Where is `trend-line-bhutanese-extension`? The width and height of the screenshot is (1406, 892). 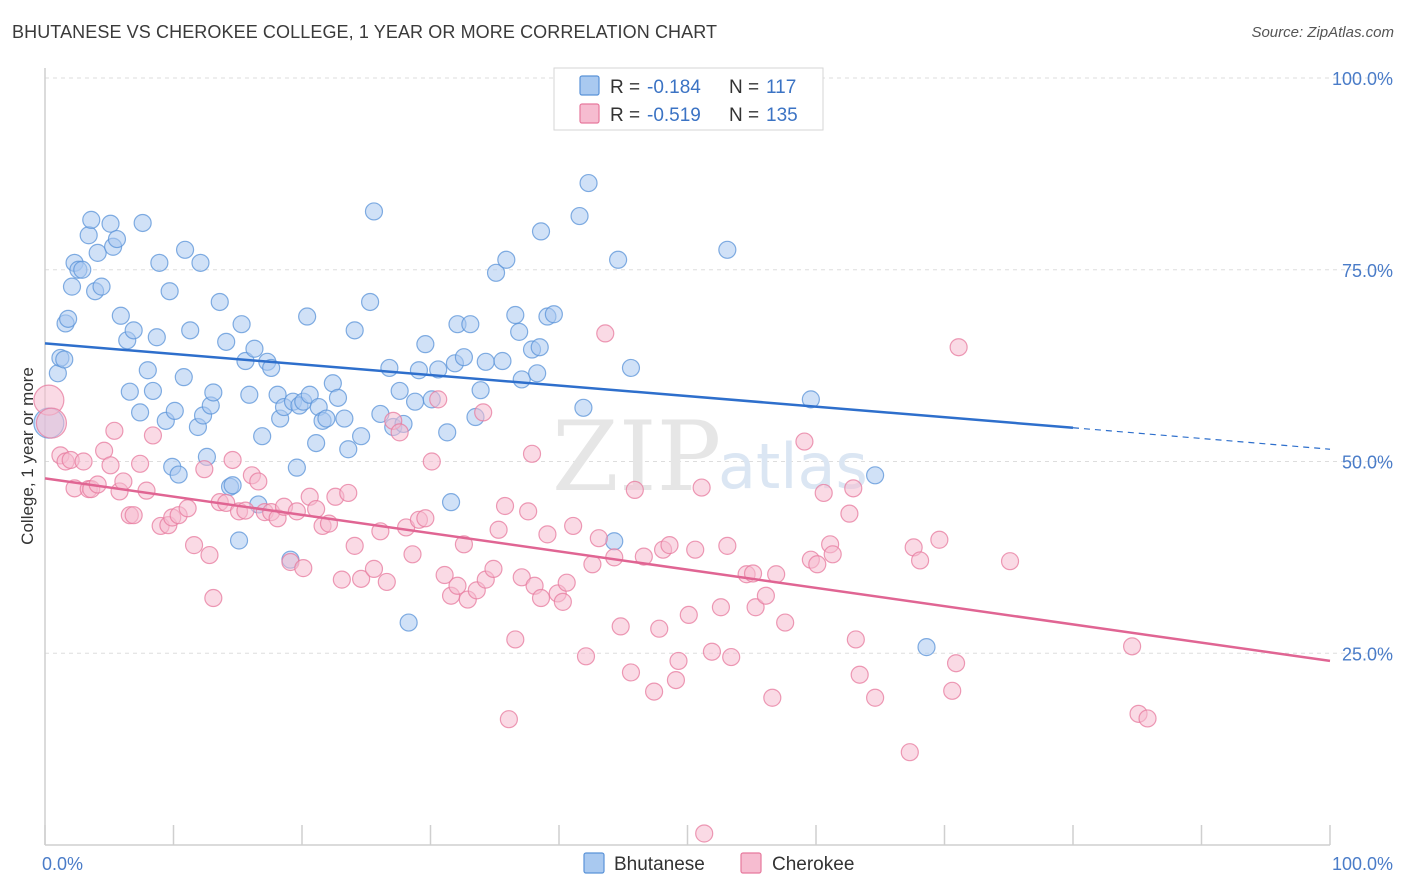
trend-line-bhutanese-extension is located at coordinates (1201, 438).